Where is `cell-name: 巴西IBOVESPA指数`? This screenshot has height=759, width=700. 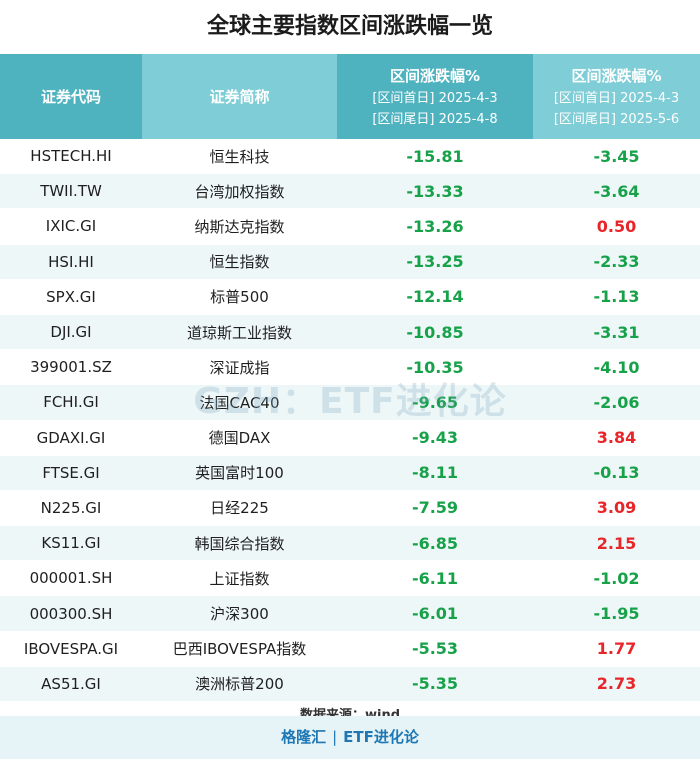 cell-name: 巴西IBOVESPA指数 is located at coordinates (239, 649).